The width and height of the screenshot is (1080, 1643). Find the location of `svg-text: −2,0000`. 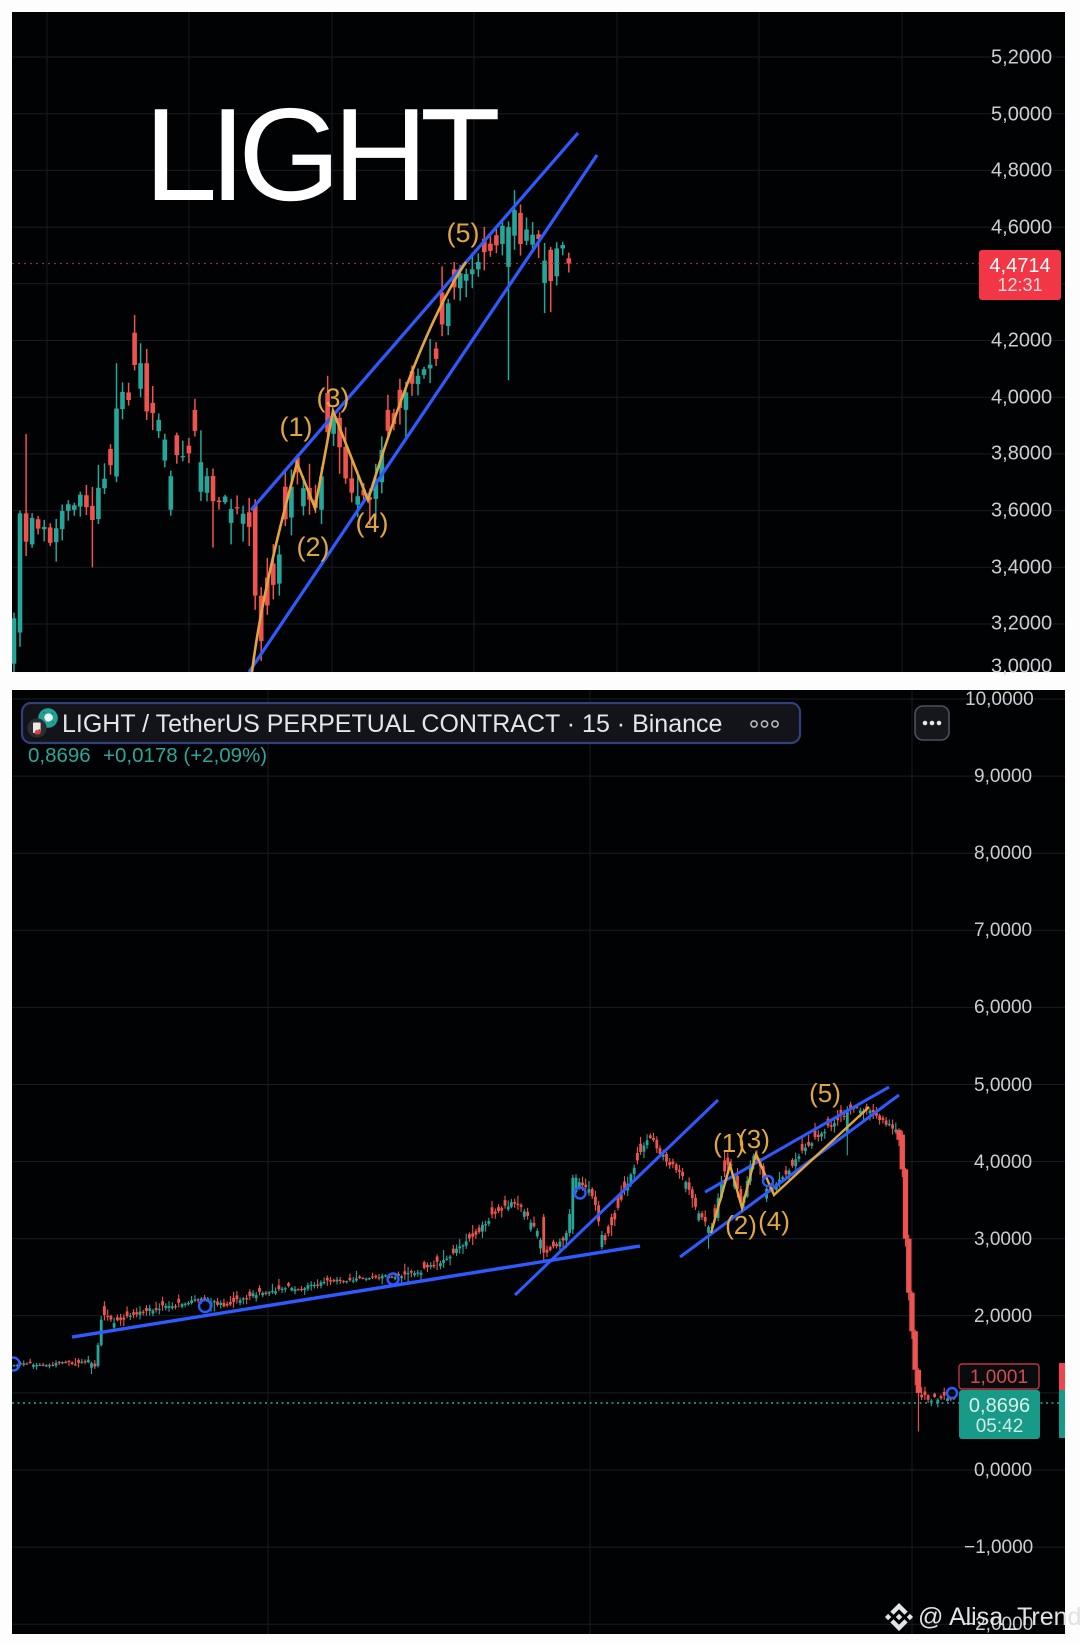

svg-text: −2,0000 is located at coordinates (998, 1624).